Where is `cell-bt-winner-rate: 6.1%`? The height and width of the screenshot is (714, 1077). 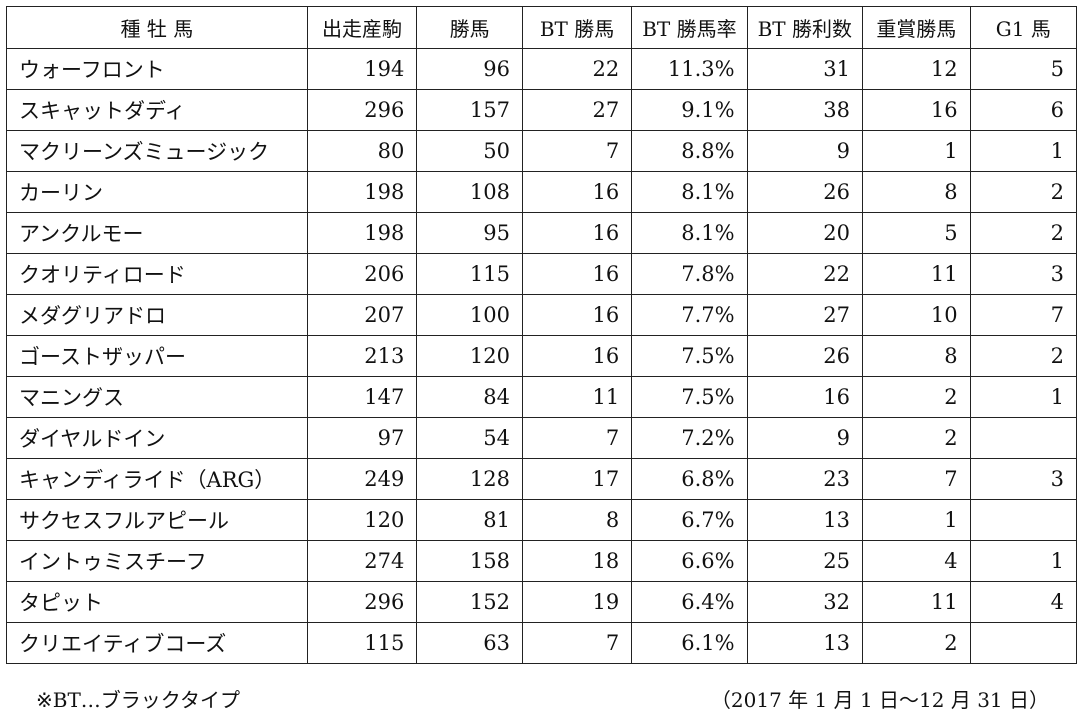 cell-bt-winner-rate: 6.1% is located at coordinates (689, 643).